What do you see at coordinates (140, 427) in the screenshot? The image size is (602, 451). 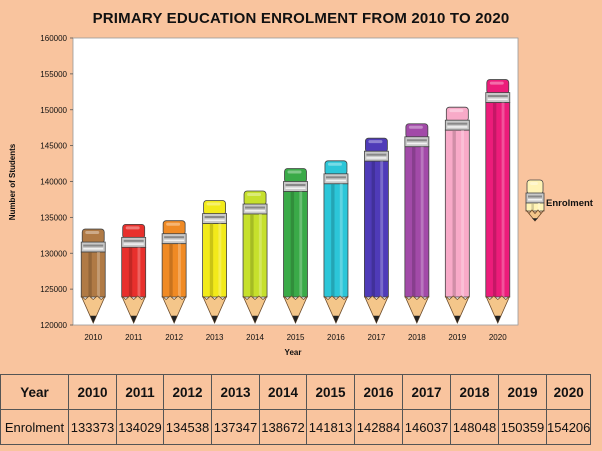 I see `table-cell: 134029` at bounding box center [140, 427].